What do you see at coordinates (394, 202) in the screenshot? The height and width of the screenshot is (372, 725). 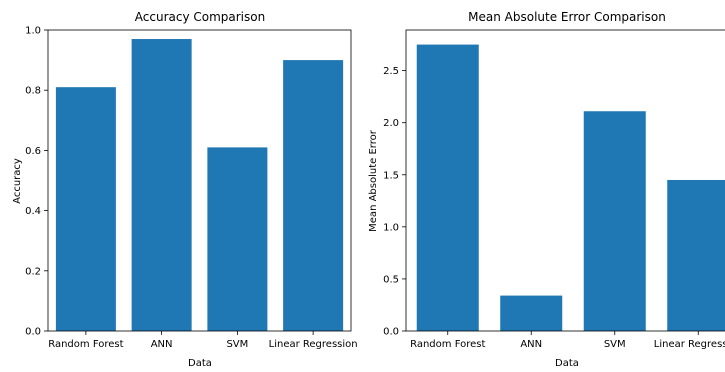 I see `y-ticks: 0.0 0.5 1.0 1.5 2.0 2.5` at bounding box center [394, 202].